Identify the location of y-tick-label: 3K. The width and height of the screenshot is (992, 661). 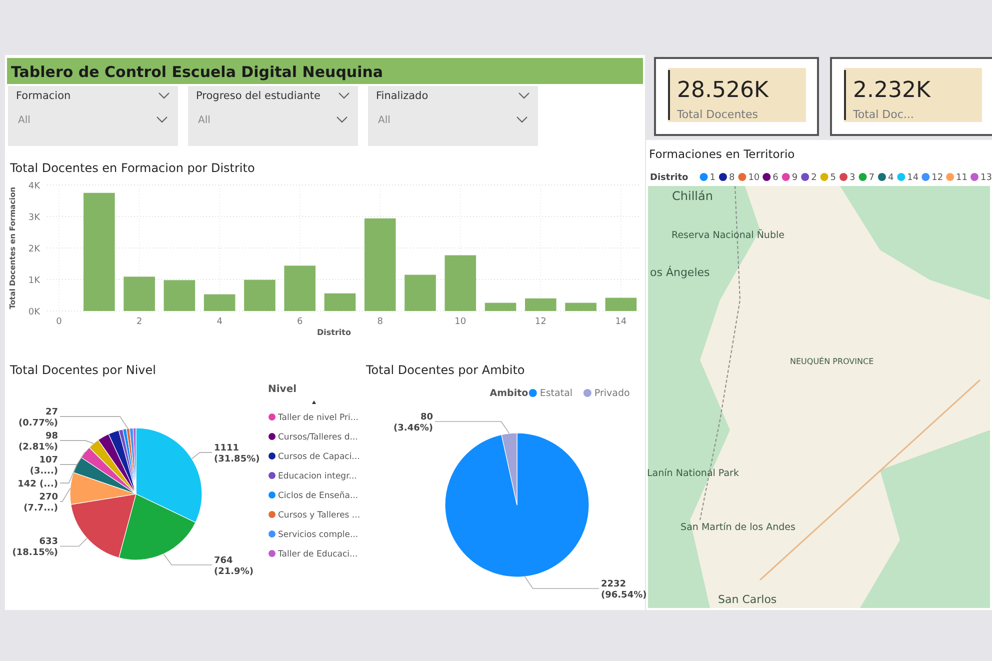
(35, 218).